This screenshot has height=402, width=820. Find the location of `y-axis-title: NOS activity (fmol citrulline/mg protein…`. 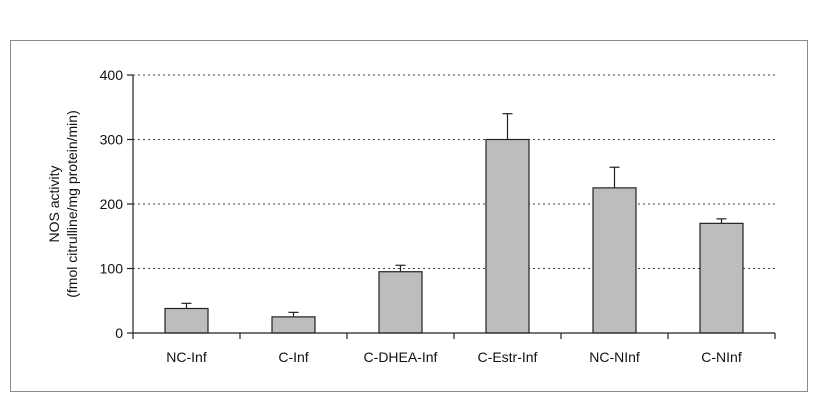

y-axis-title: NOS activity (fmol citrulline/mg protein… is located at coordinates (63, 204).